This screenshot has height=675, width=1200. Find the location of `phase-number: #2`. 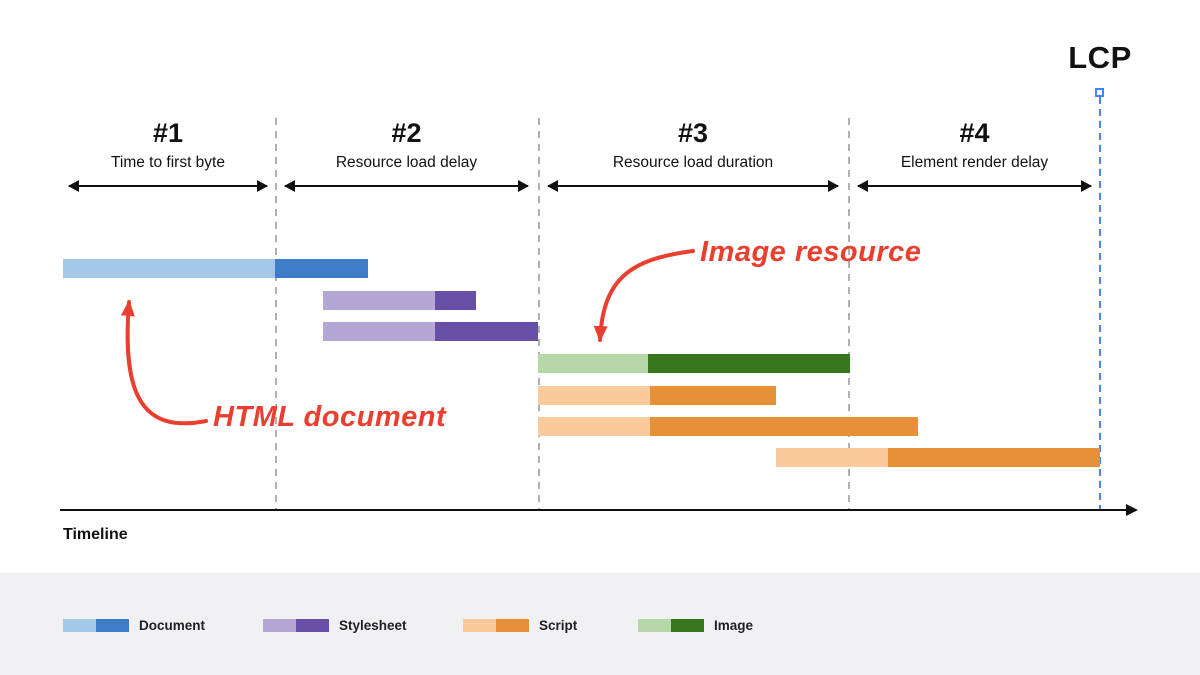

phase-number: #2 is located at coordinates (406, 133).